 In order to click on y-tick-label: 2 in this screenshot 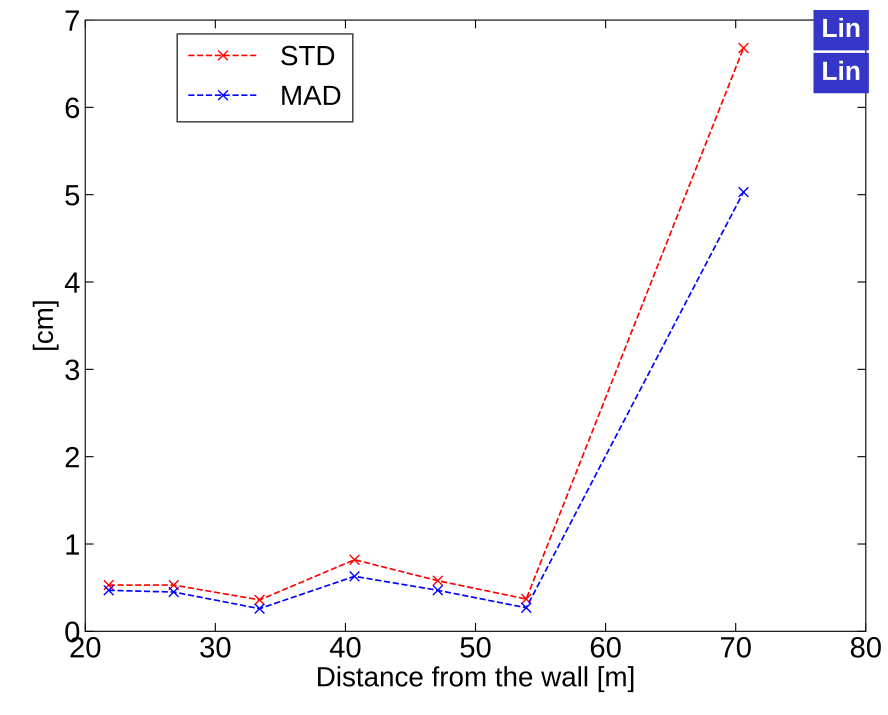, I will do `click(72, 457)`.